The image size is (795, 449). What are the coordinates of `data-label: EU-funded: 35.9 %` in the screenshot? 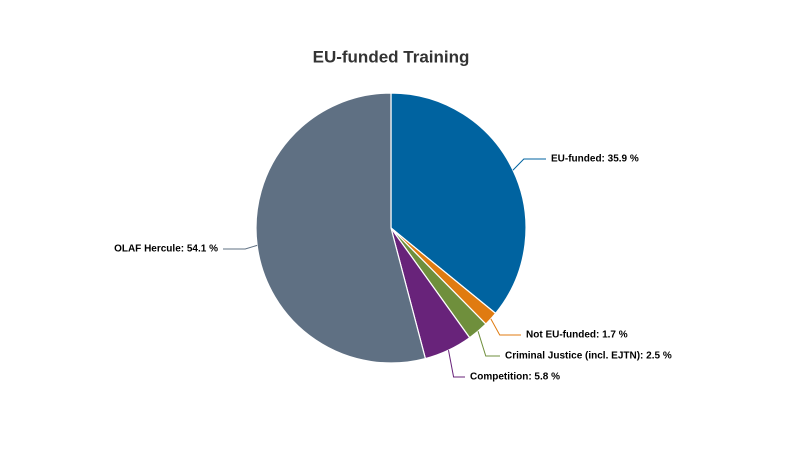 It's located at (595, 159).